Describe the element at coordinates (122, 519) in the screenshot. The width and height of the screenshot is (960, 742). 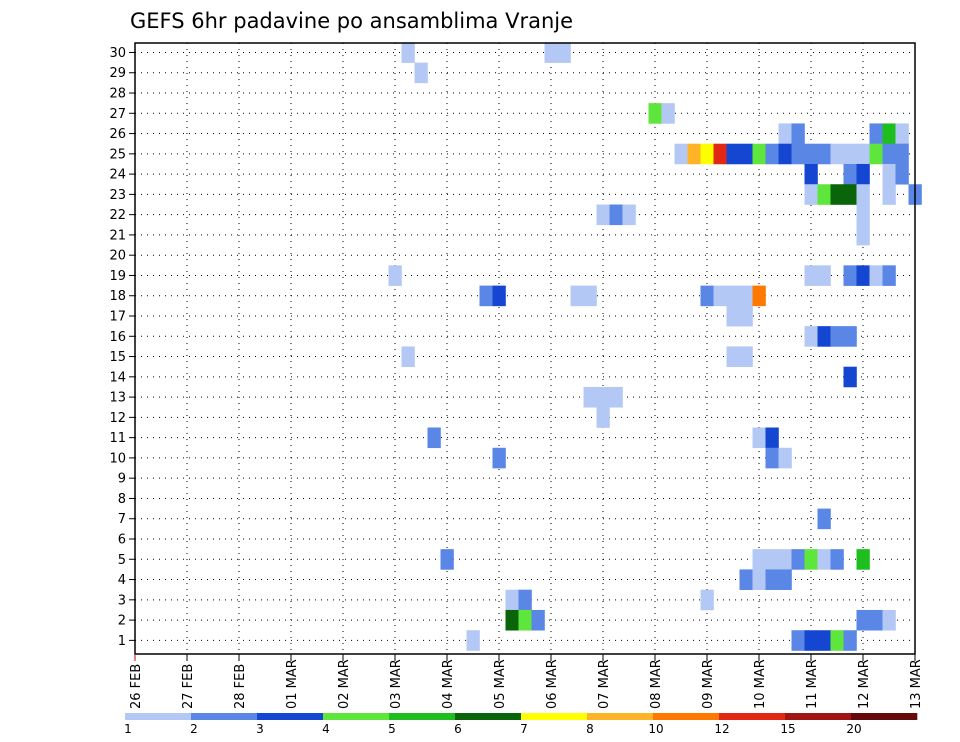
I see `y-tick-label: 7` at that location.